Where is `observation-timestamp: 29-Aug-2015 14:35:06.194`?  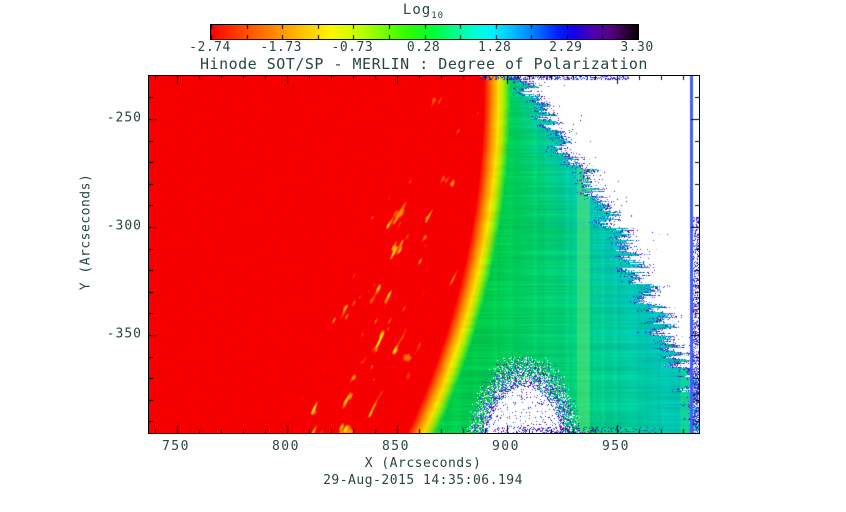 observation-timestamp: 29-Aug-2015 14:35:06.194 is located at coordinates (423, 480).